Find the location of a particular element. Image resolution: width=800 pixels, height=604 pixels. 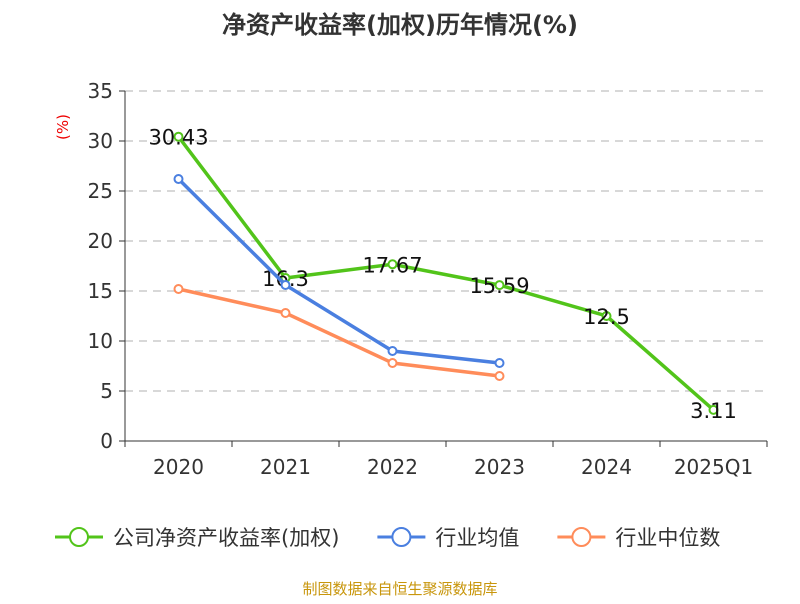

x-tick-label: 2021 is located at coordinates (285, 467).